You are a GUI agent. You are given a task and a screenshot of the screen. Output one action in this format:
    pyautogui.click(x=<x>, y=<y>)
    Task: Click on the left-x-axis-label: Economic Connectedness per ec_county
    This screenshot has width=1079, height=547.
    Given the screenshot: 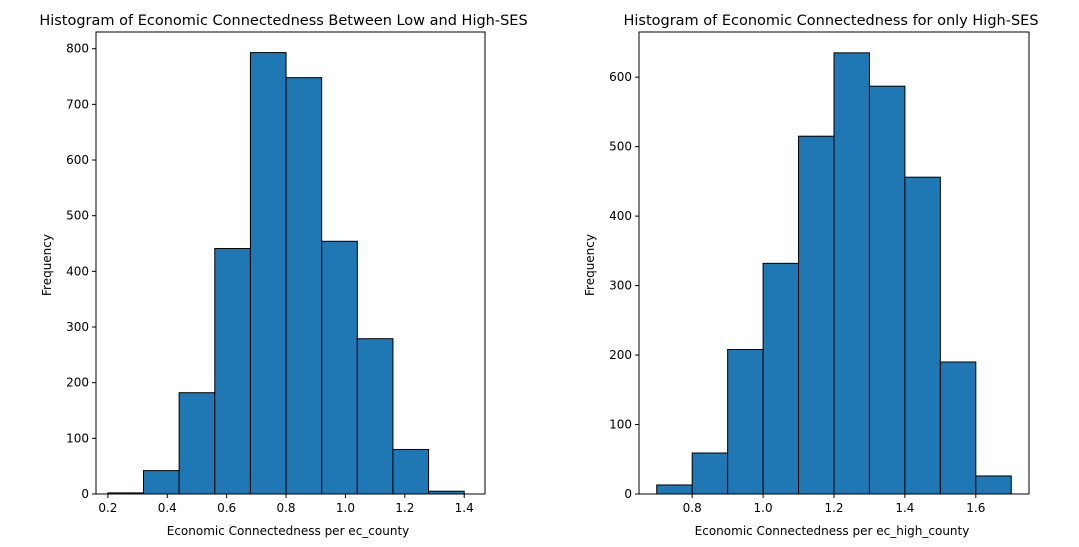 What is the action you would take?
    pyautogui.click(x=288, y=531)
    